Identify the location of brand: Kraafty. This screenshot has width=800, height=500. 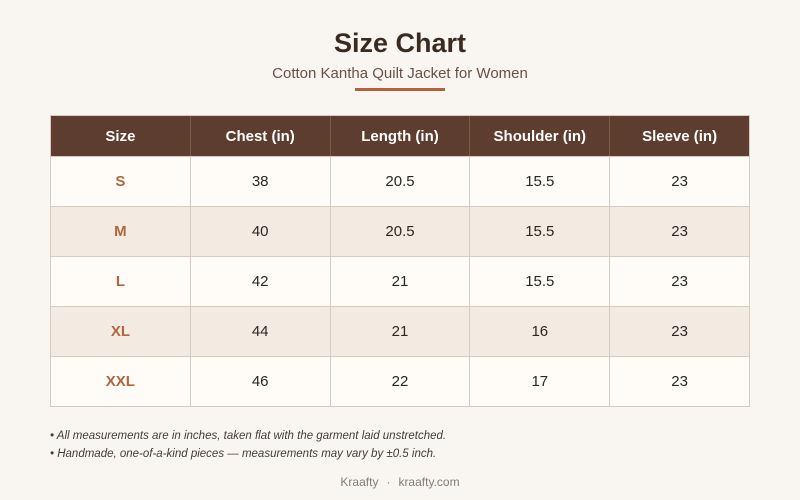
(359, 482).